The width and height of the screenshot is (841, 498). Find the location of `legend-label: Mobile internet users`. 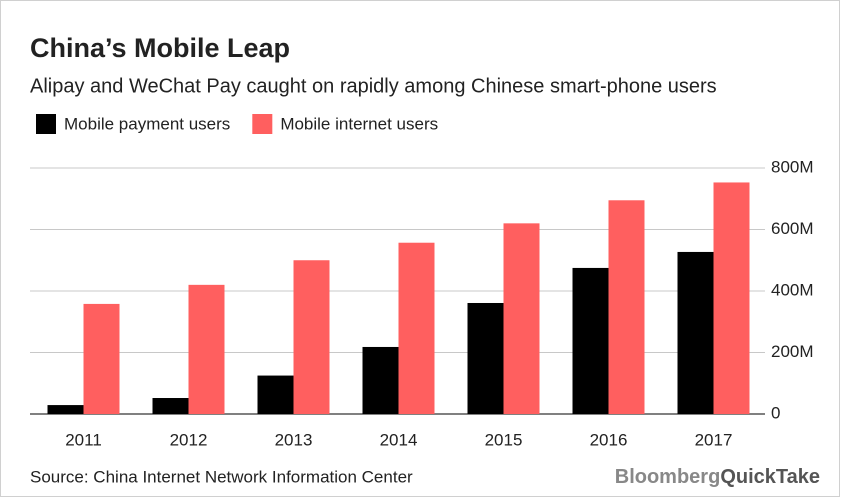

legend-label: Mobile internet users is located at coordinates (359, 123).